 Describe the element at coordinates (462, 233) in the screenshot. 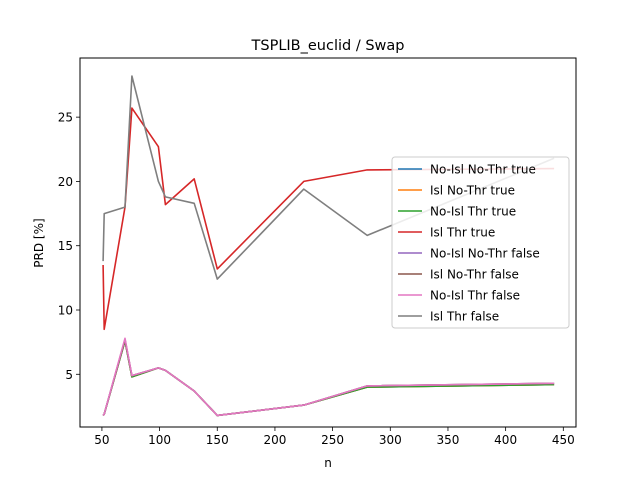

I see `legend-label: Isl Thr true` at that location.